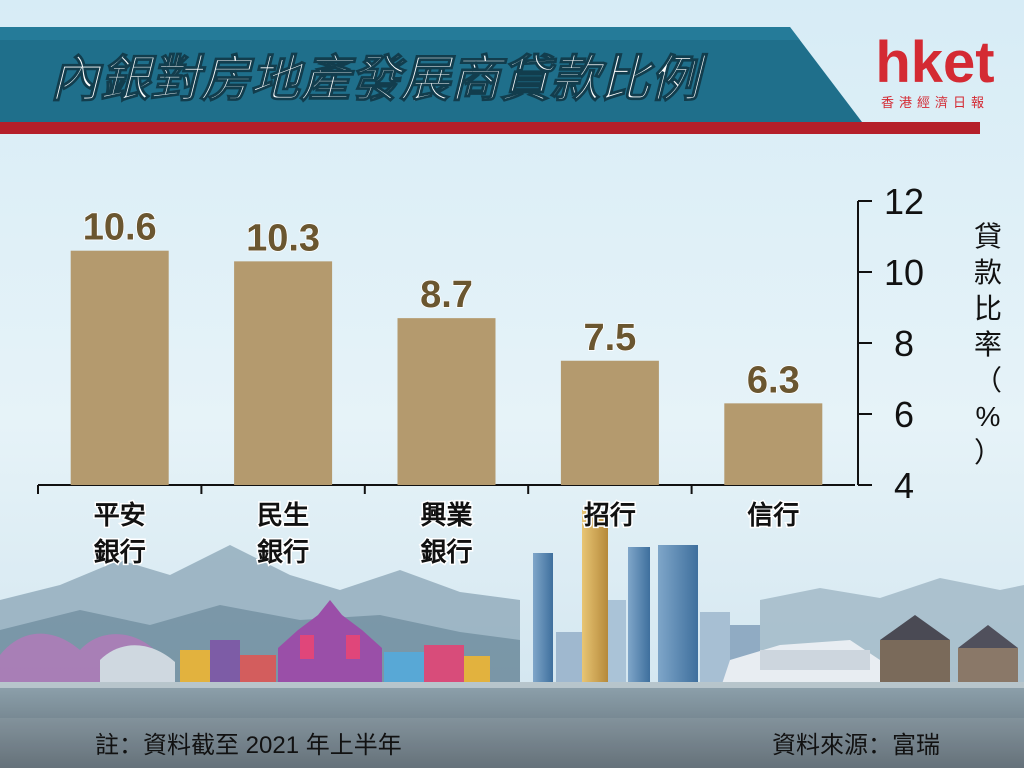 Image resolution: width=1024 pixels, height=768 pixels. I want to click on source-note: 資料來源：富瑞, so click(856, 745).